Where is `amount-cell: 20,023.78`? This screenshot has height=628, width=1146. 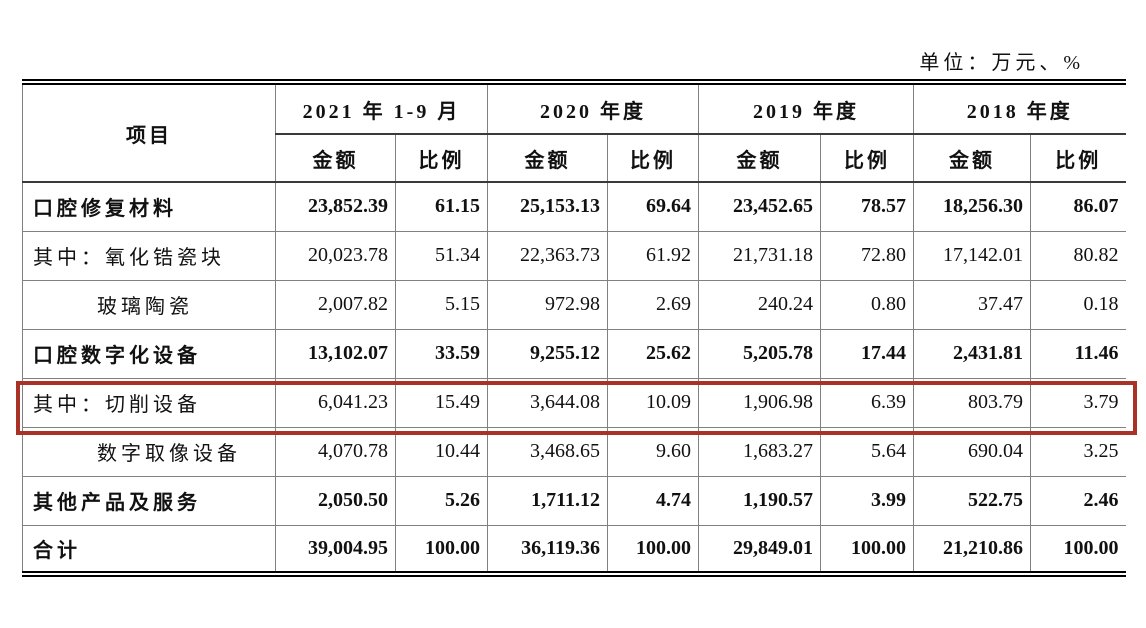
amount-cell: 20,023.78 is located at coordinates (335, 255).